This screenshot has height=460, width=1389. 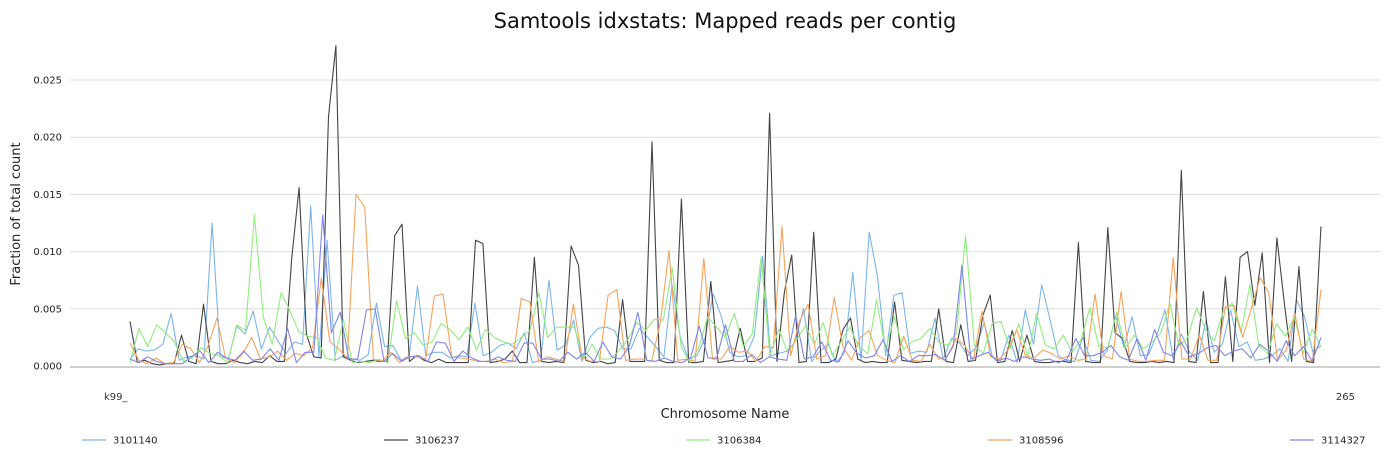 What do you see at coordinates (1343, 441) in the screenshot?
I see `legend-label: 3114327` at bounding box center [1343, 441].